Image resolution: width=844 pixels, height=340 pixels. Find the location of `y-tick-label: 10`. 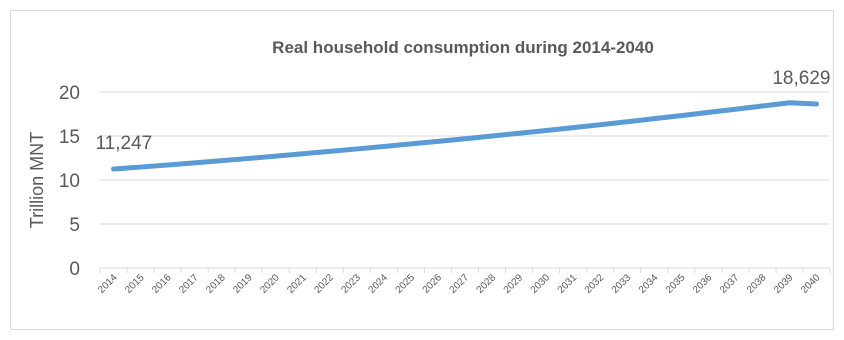

y-tick-label: 10 is located at coordinates (69, 181).